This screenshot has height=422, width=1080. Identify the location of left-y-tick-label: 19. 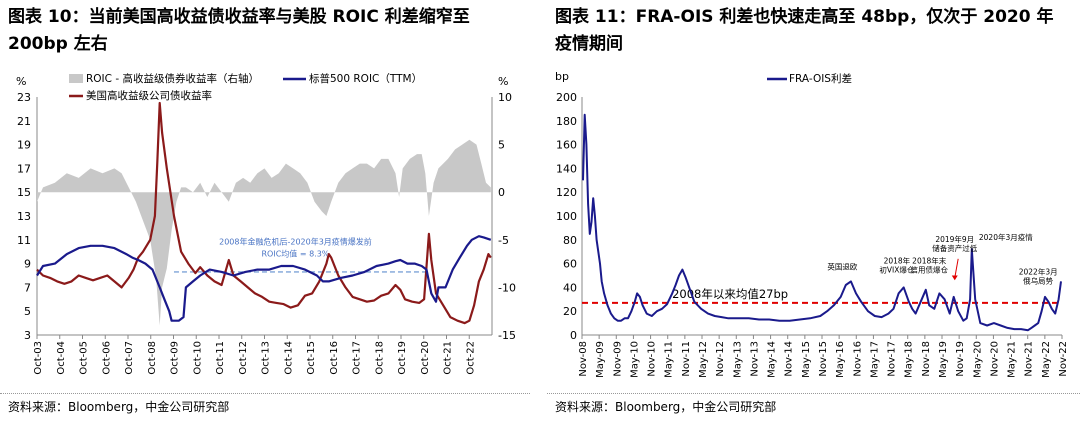
(24, 145).